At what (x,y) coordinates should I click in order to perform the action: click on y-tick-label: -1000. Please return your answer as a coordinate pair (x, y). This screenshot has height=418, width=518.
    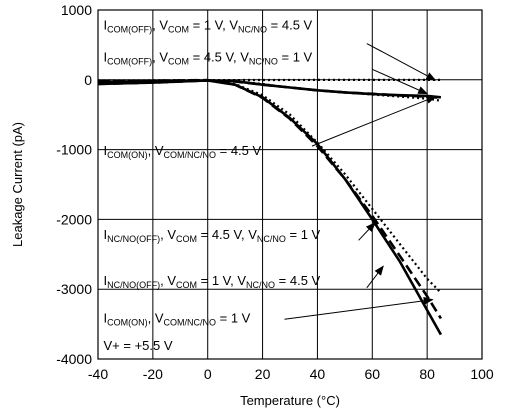
    Looking at the image, I should click on (74, 150).